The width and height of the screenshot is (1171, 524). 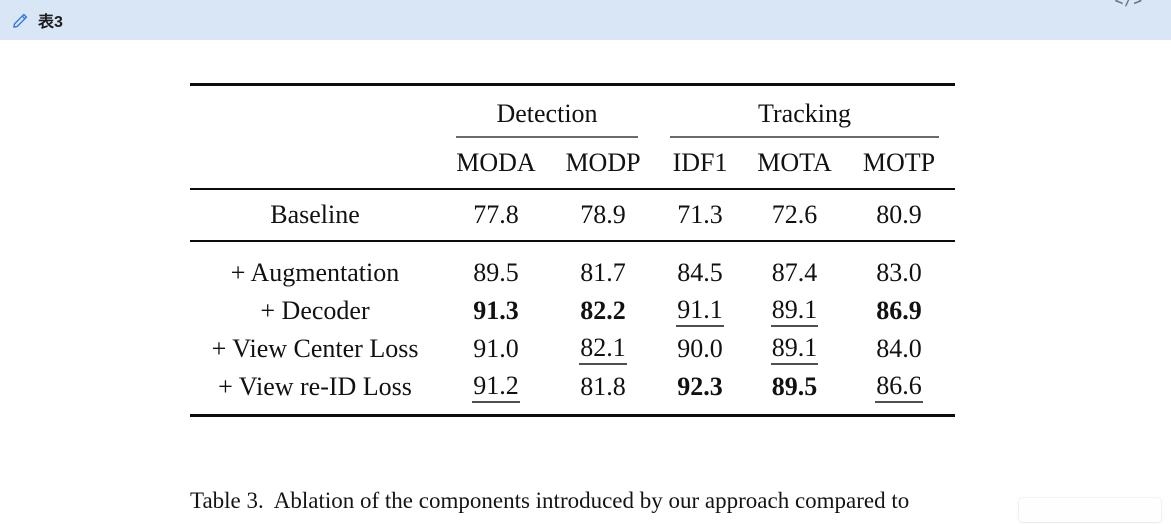 What do you see at coordinates (585, 20) in the screenshot?
I see `table-toolbar: 表3` at bounding box center [585, 20].